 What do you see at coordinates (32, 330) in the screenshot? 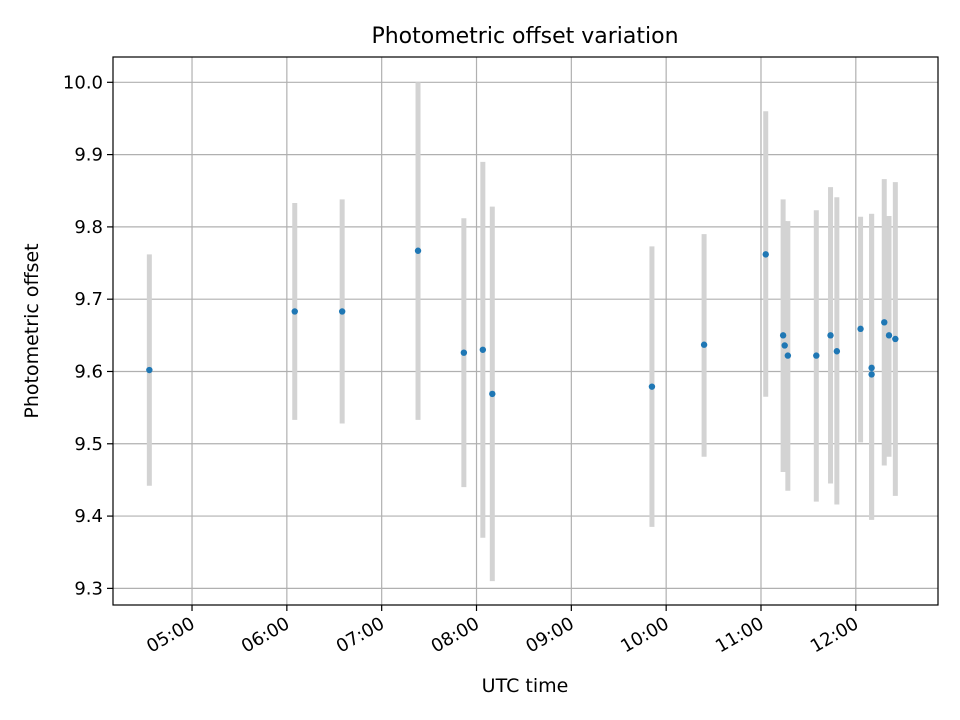
I see `y-axis-label: Photometric offset` at bounding box center [32, 330].